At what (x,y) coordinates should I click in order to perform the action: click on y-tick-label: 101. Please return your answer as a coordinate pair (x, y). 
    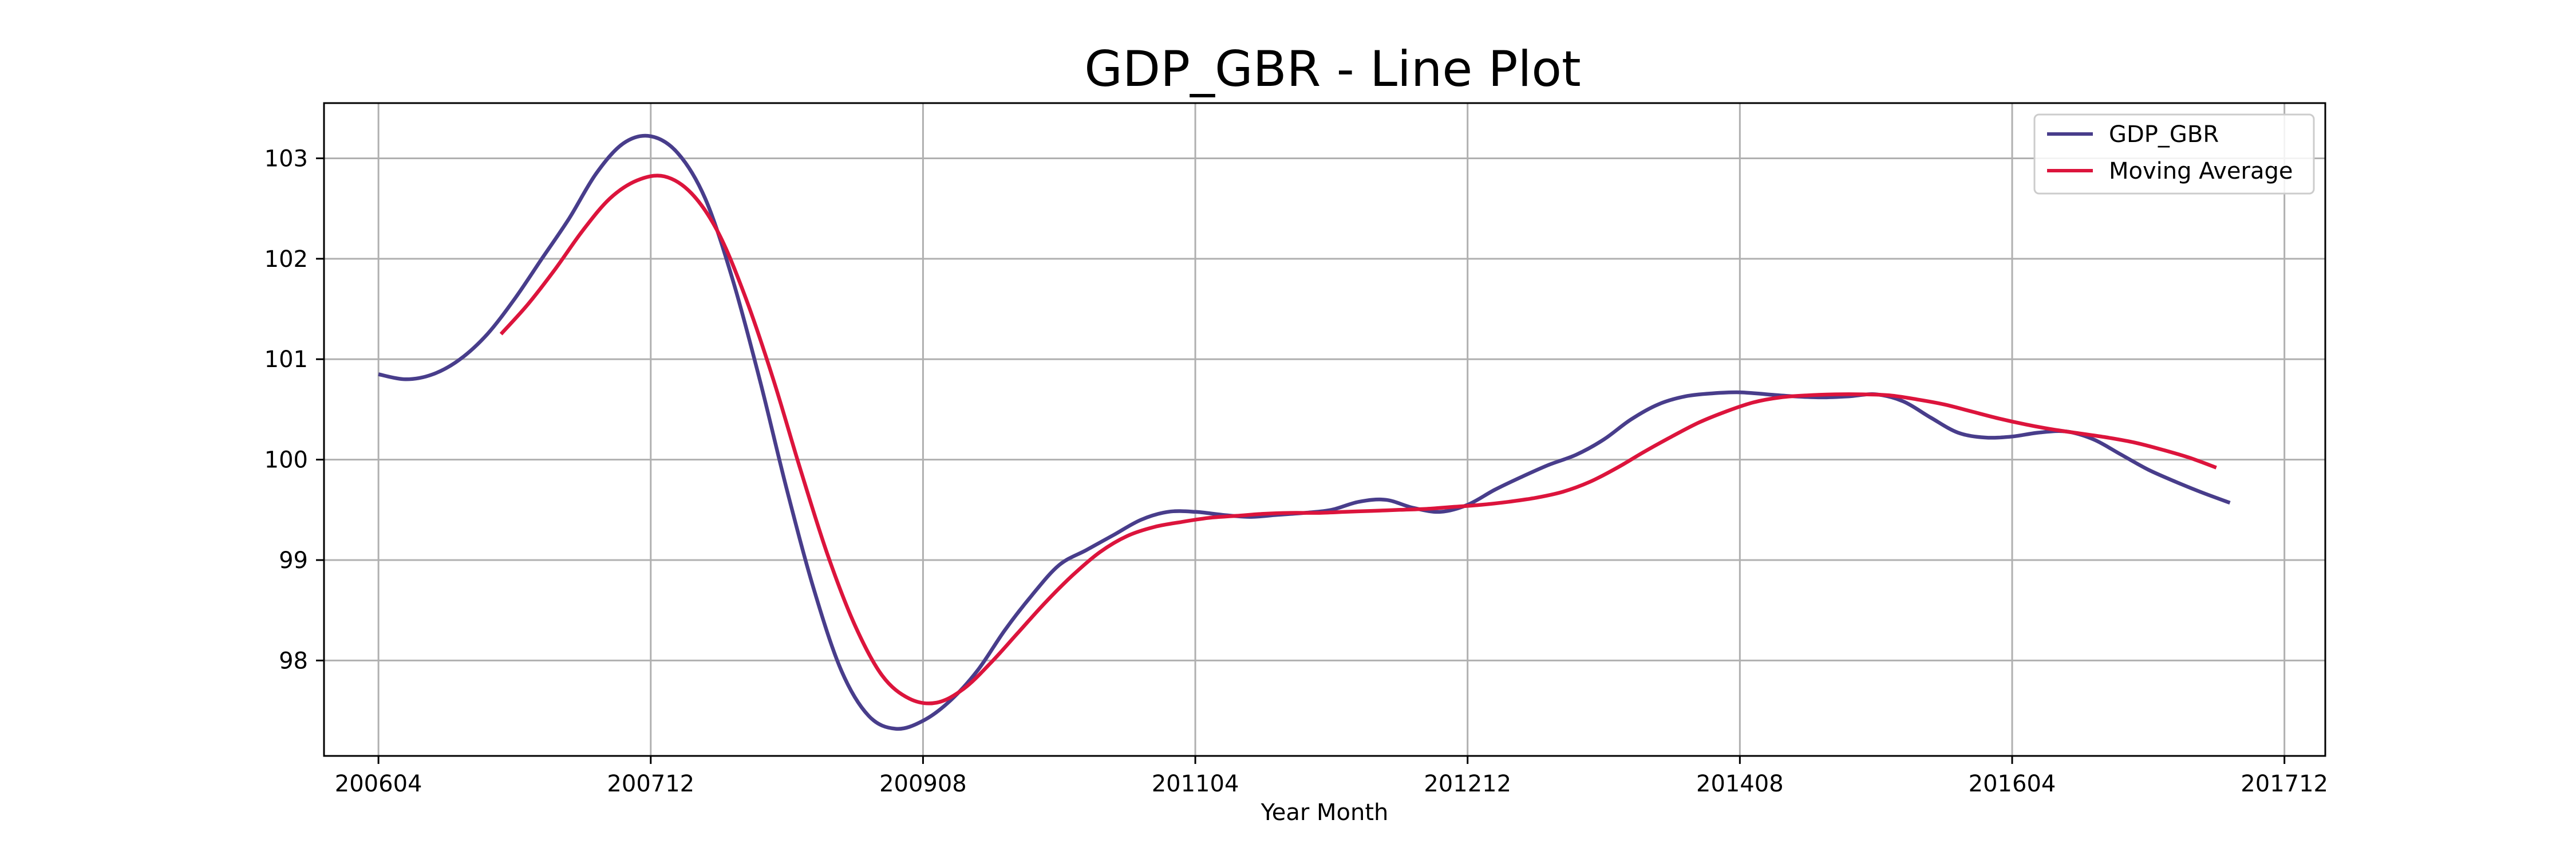
    Looking at the image, I should click on (286, 359).